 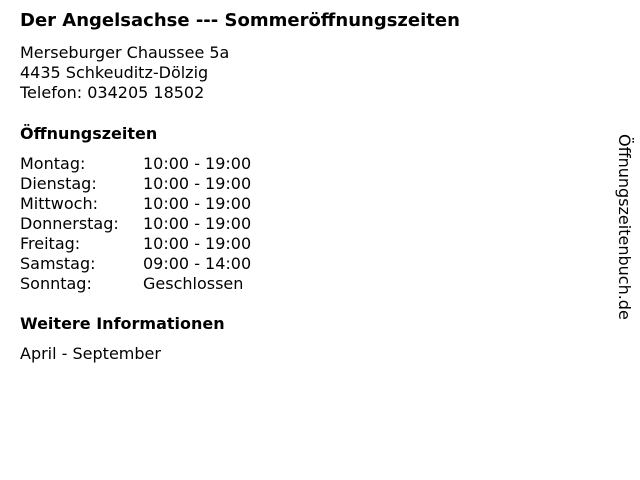 I want to click on watermark: Öffnungszeitenbuch.de, so click(x=624, y=227).